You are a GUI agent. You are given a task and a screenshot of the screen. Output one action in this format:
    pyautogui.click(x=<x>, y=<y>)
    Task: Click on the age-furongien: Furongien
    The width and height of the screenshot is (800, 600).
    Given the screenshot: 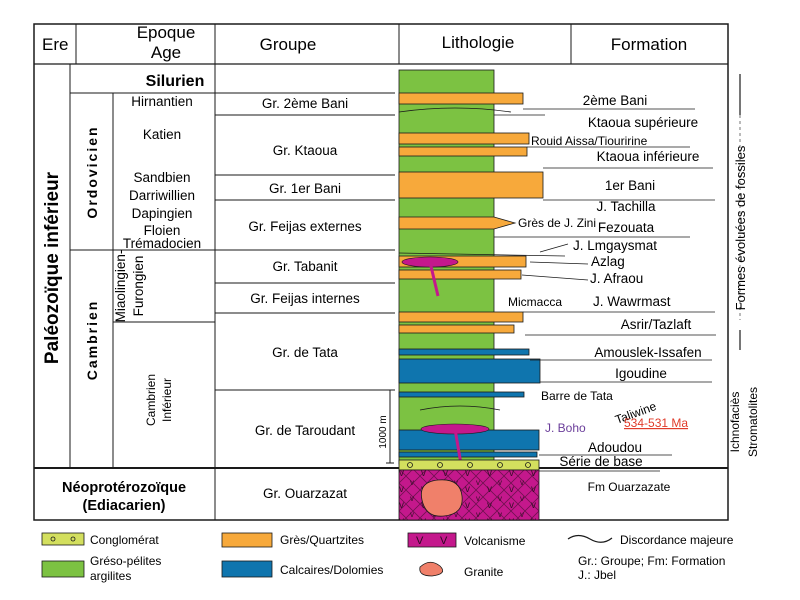 What is the action you would take?
    pyautogui.click(x=138, y=286)
    